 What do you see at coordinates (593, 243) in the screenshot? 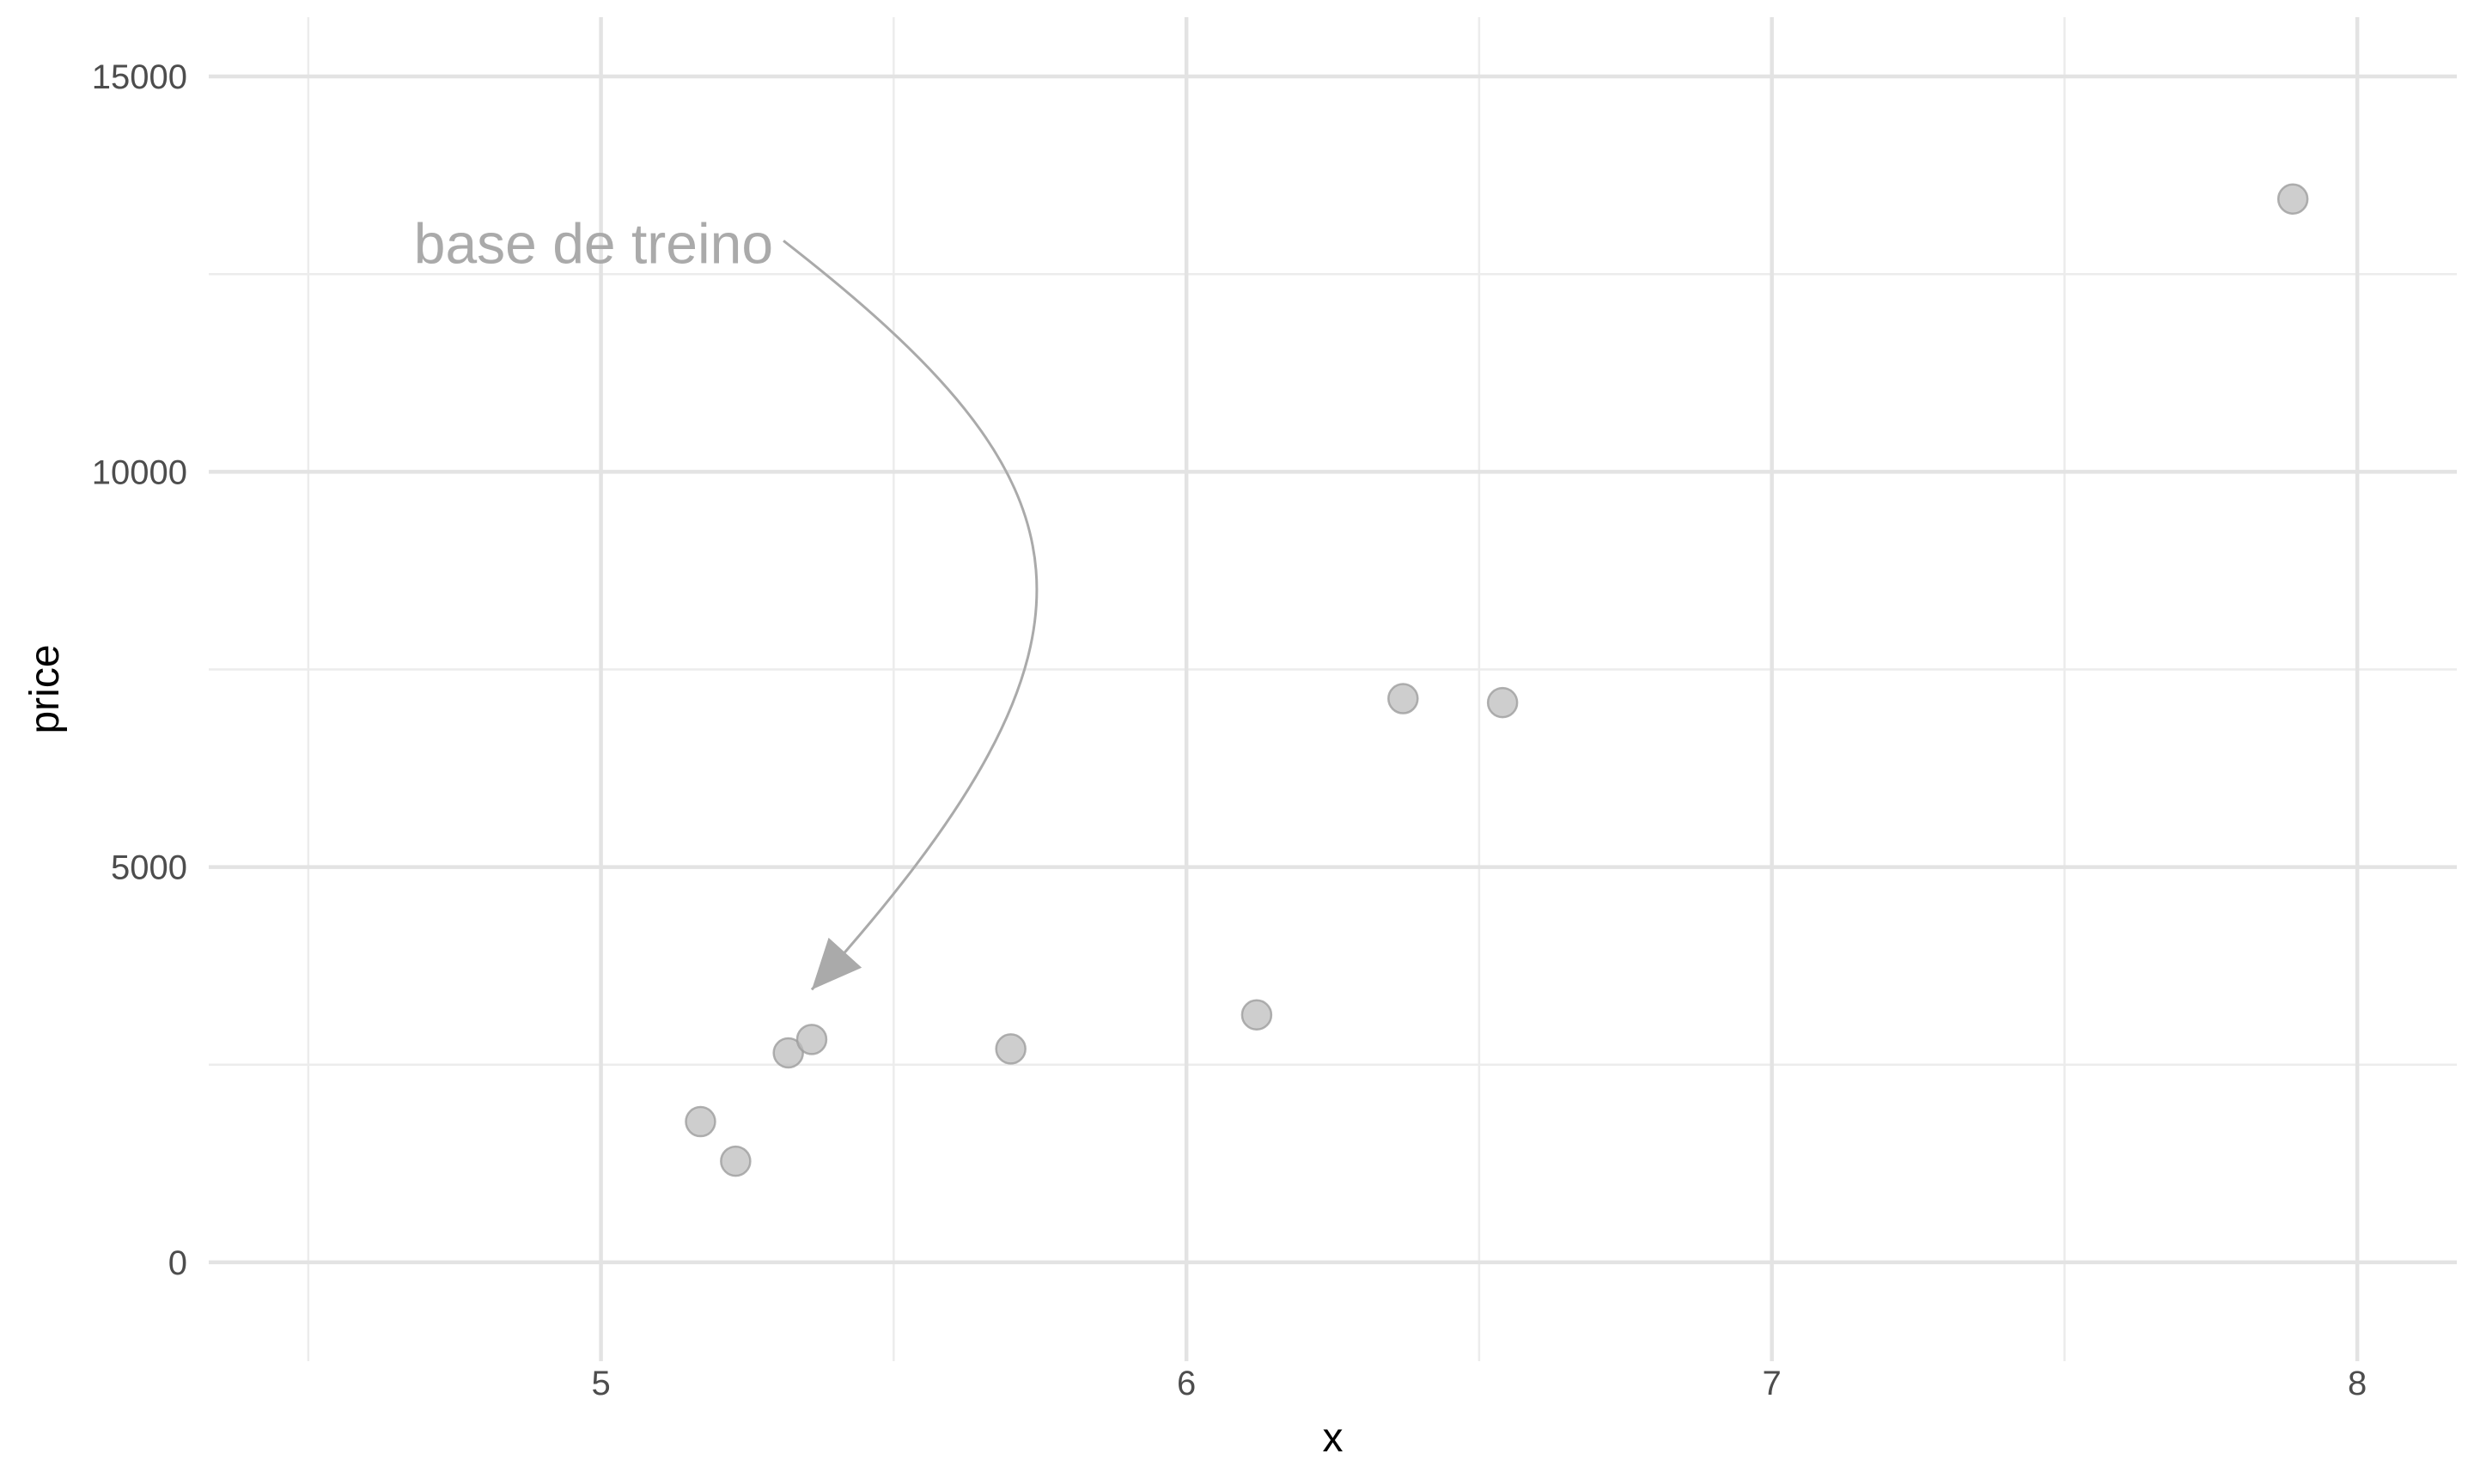
I see `annotation-text: base de treino` at bounding box center [593, 243].